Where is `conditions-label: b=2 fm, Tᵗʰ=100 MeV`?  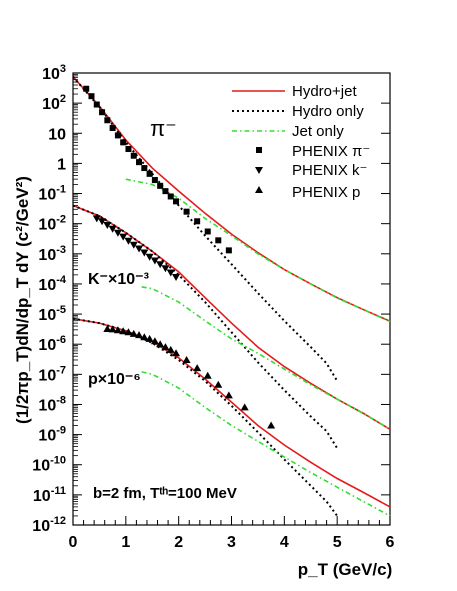
conditions-label: b=2 fm, Tᵗʰ=100 MeV is located at coordinates (165, 493).